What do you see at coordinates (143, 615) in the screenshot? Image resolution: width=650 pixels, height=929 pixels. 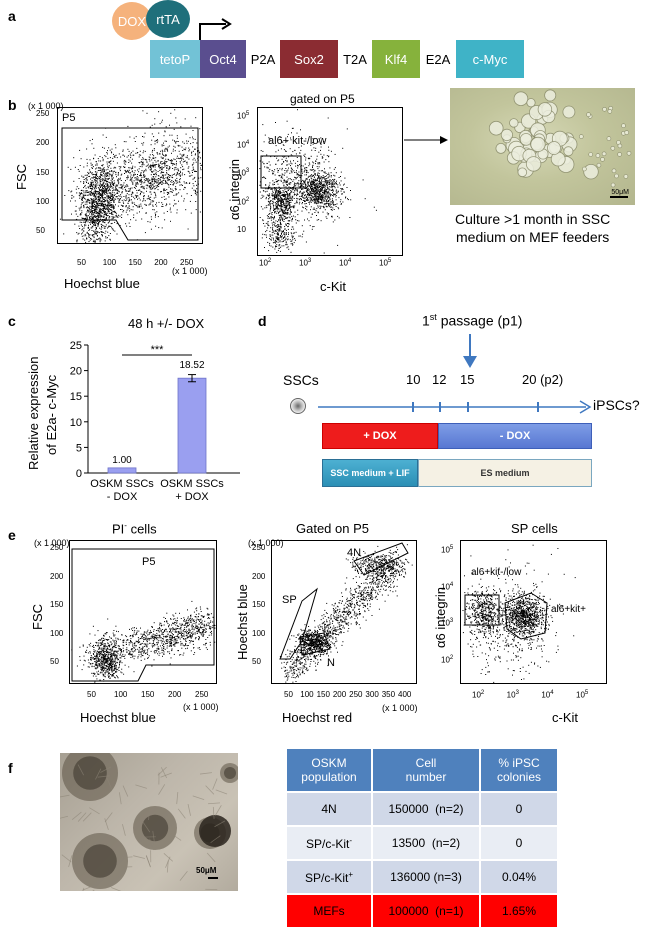 I see `e1-p5-gate` at bounding box center [143, 615].